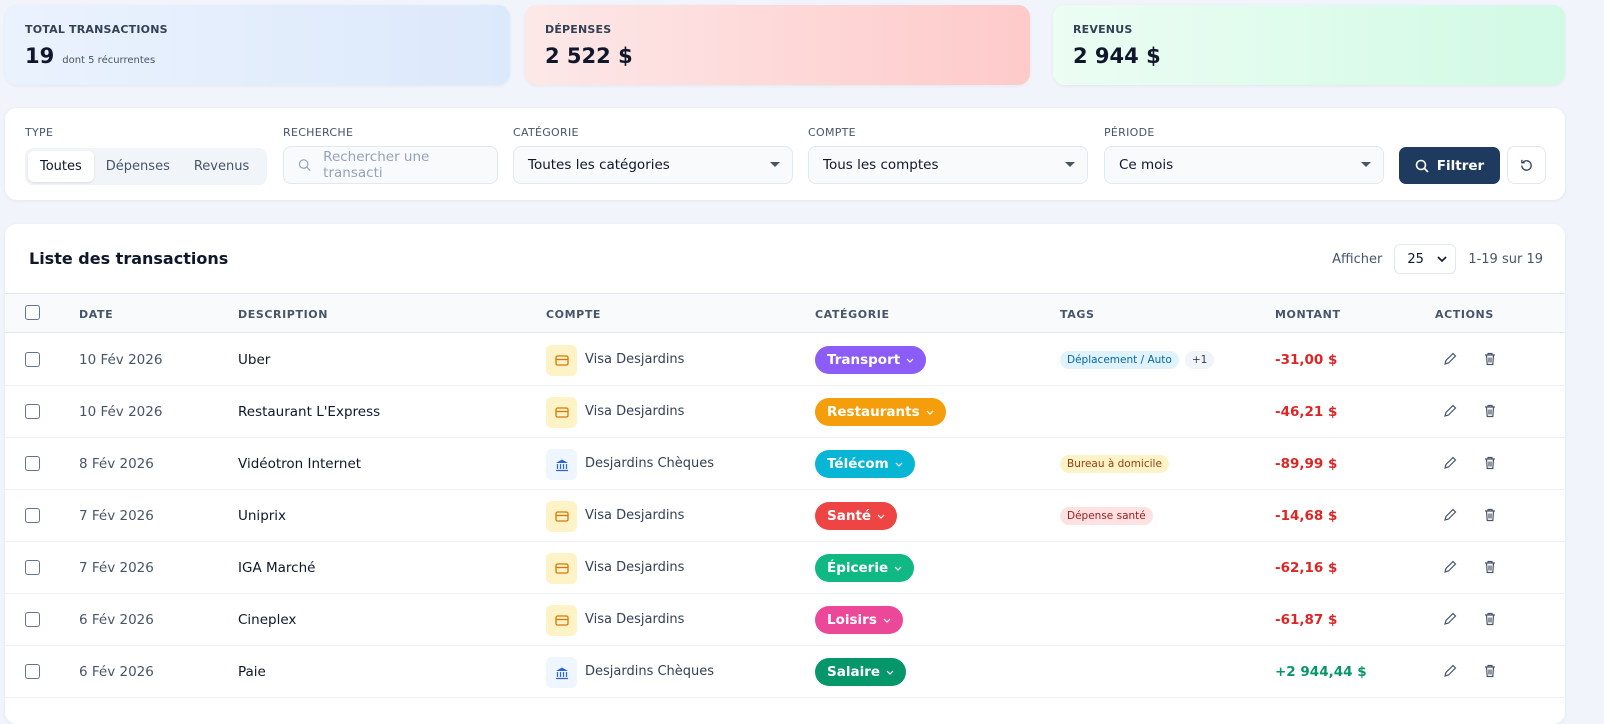 The height and width of the screenshot is (724, 1604). I want to click on row-description: IGA Marché, so click(277, 568).